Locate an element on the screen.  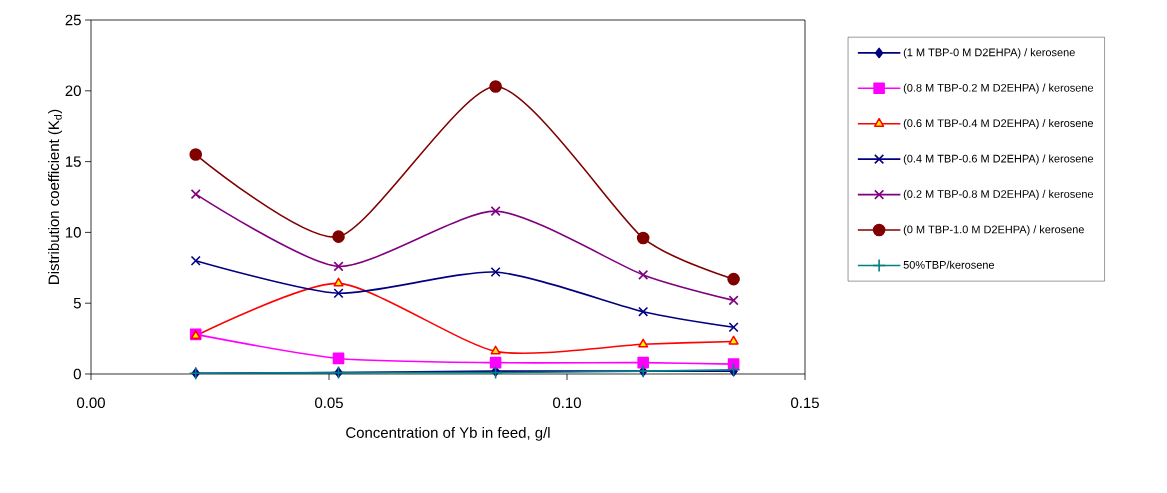
x-tick-label: 0.00 is located at coordinates (91, 403).